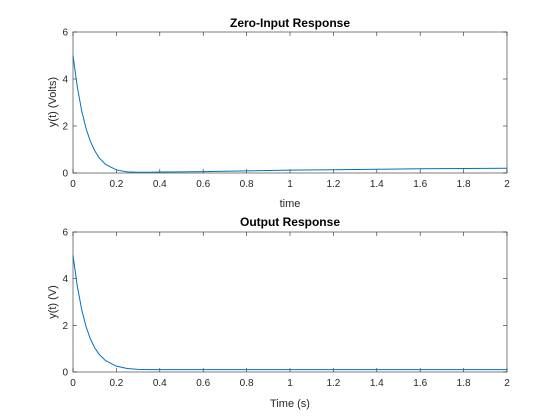 The width and height of the screenshot is (560, 420). Describe the element at coordinates (290, 204) in the screenshot. I see `x-axis-label: time` at that location.